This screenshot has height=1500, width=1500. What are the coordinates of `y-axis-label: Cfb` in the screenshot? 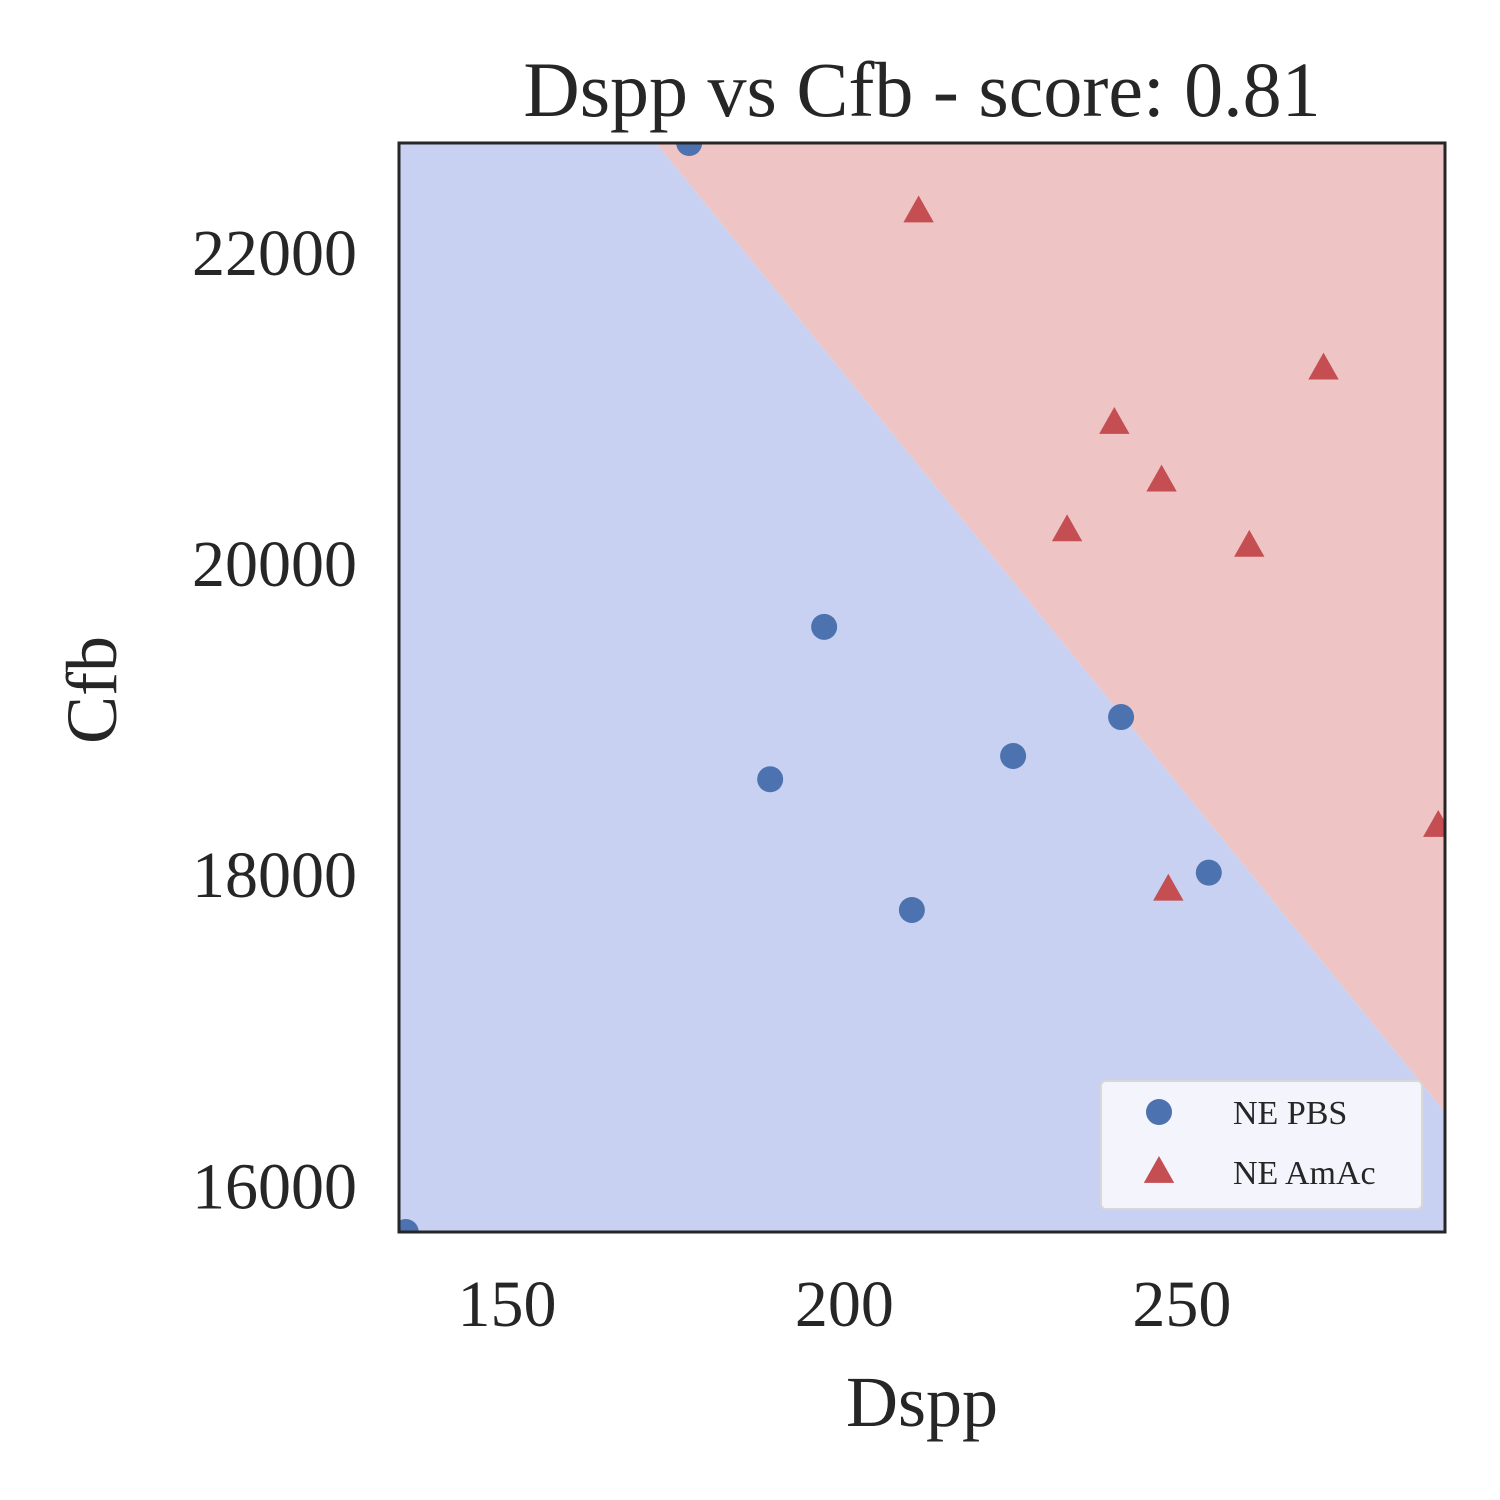 It's located at (92, 690).